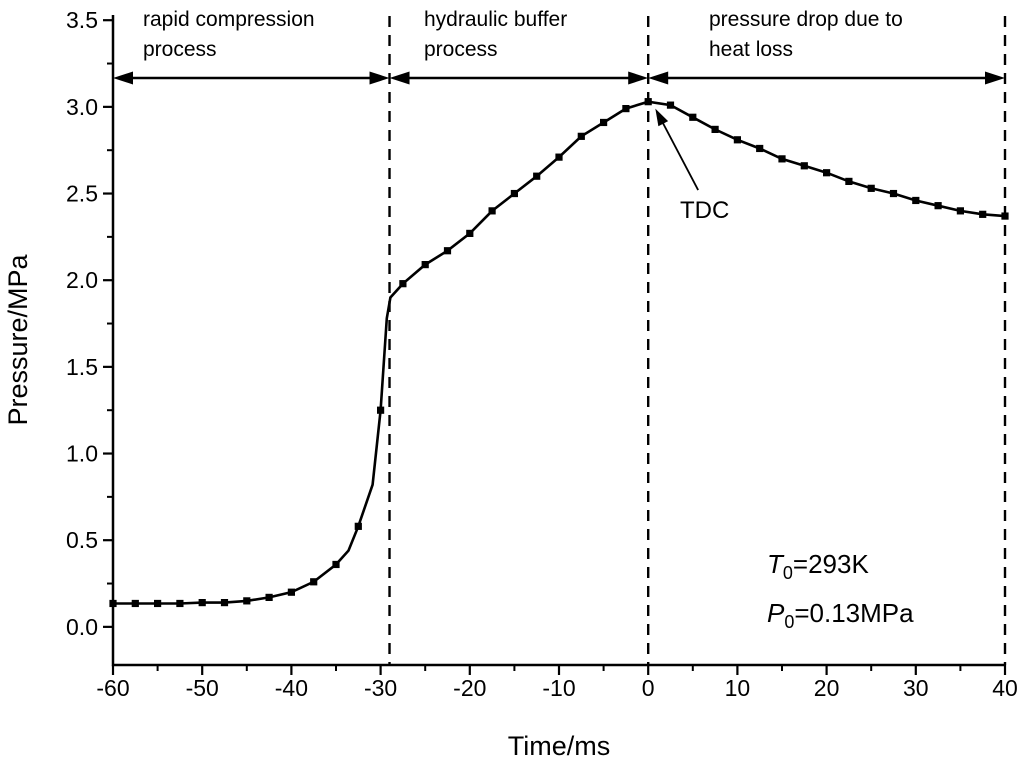 The height and width of the screenshot is (773, 1024). I want to click on x-tick-label: 0, so click(648, 688).